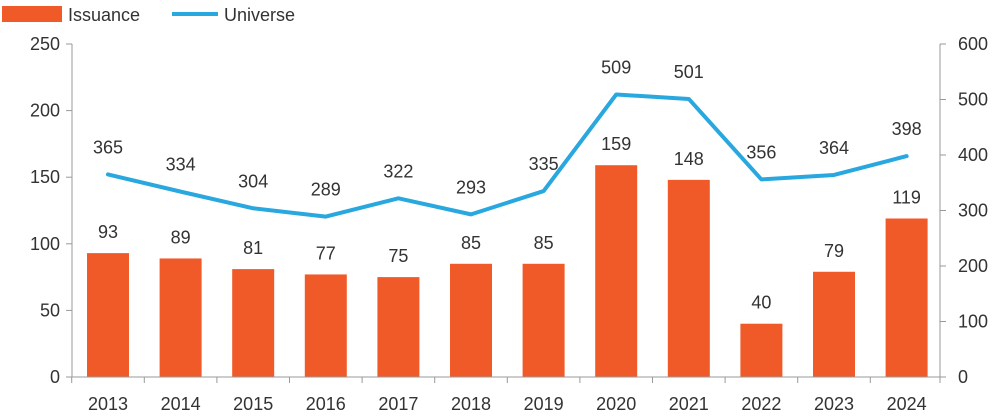 The width and height of the screenshot is (1002, 417). What do you see at coordinates (973, 44) in the screenshot?
I see `right-axis-tick-label: 600` at bounding box center [973, 44].